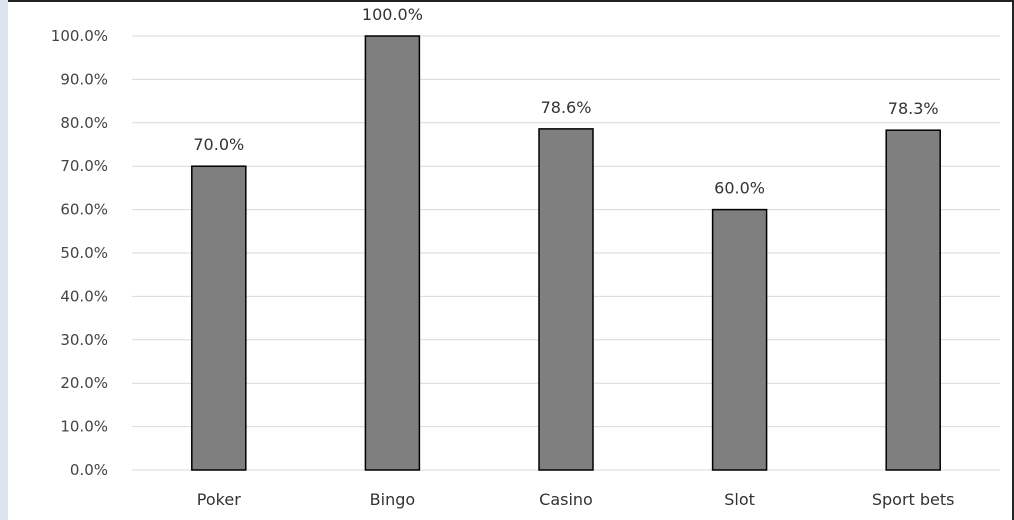 This screenshot has height=520, width=1014. I want to click on bar-sport-bets, so click(913, 300).